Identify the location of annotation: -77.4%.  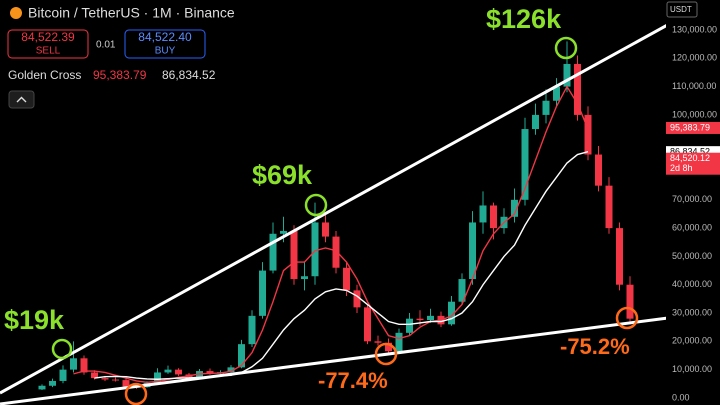
(353, 380).